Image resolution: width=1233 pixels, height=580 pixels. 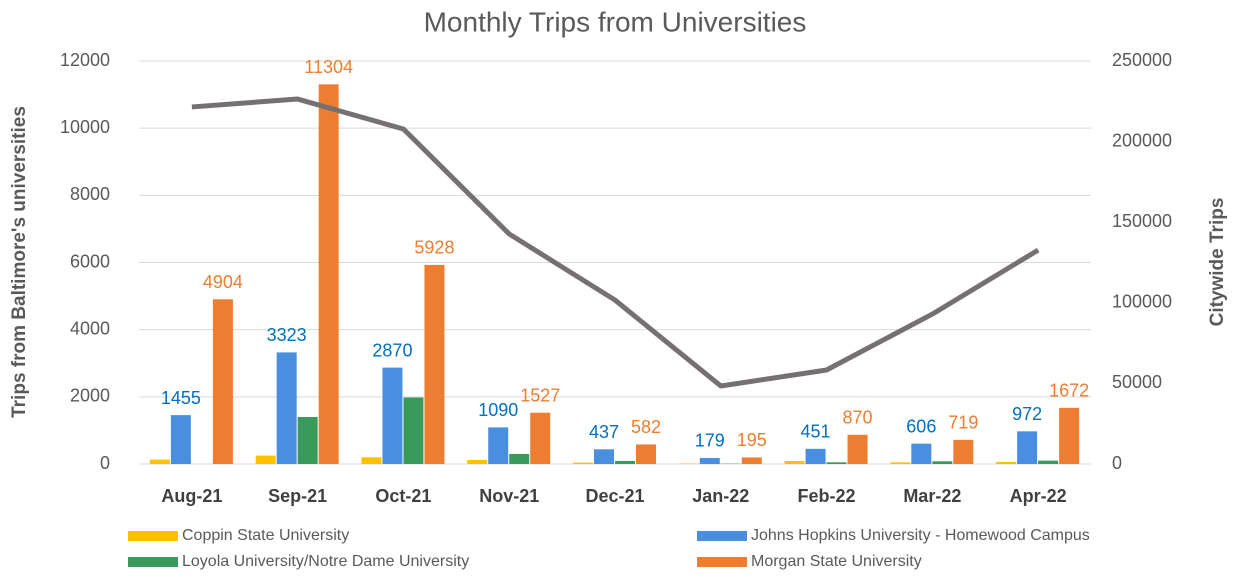 I want to click on y2-tick-label: 0, so click(x=1117, y=463).